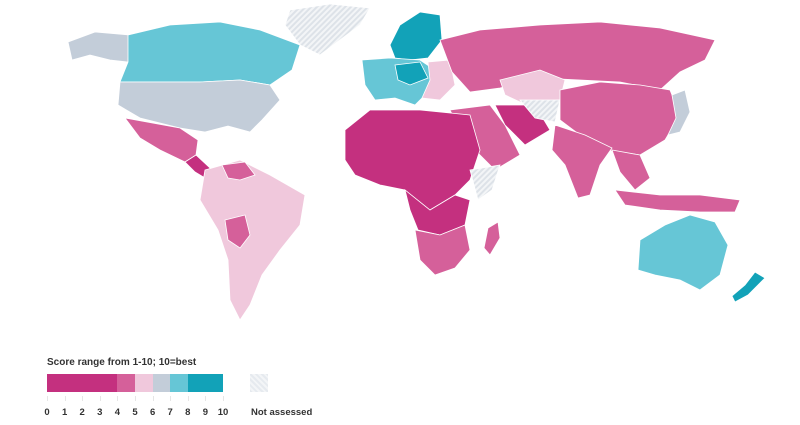 Image resolution: width=800 pixels, height=425 pixels. What do you see at coordinates (117, 412) in the screenshot?
I see `legend-tick-label: 4` at bounding box center [117, 412].